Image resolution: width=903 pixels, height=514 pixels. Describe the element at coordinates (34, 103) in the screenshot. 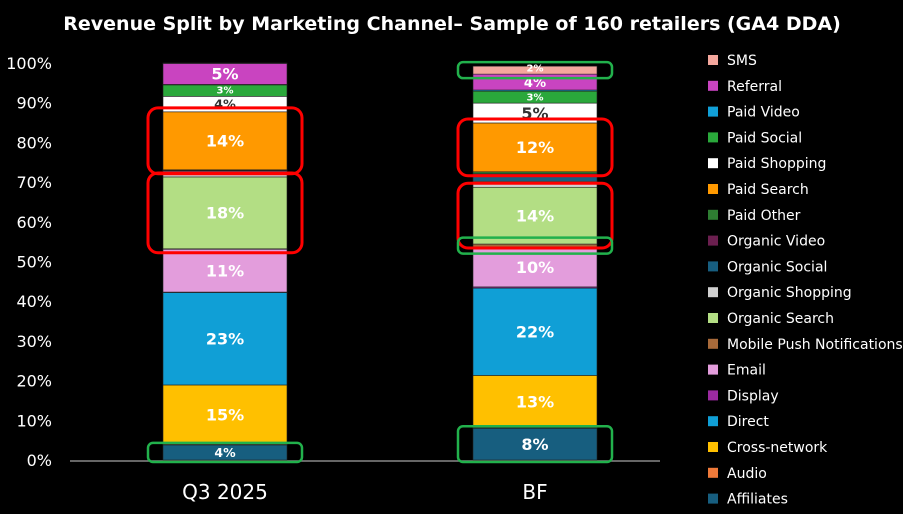

I see `y-tick-label: 90%` at that location.